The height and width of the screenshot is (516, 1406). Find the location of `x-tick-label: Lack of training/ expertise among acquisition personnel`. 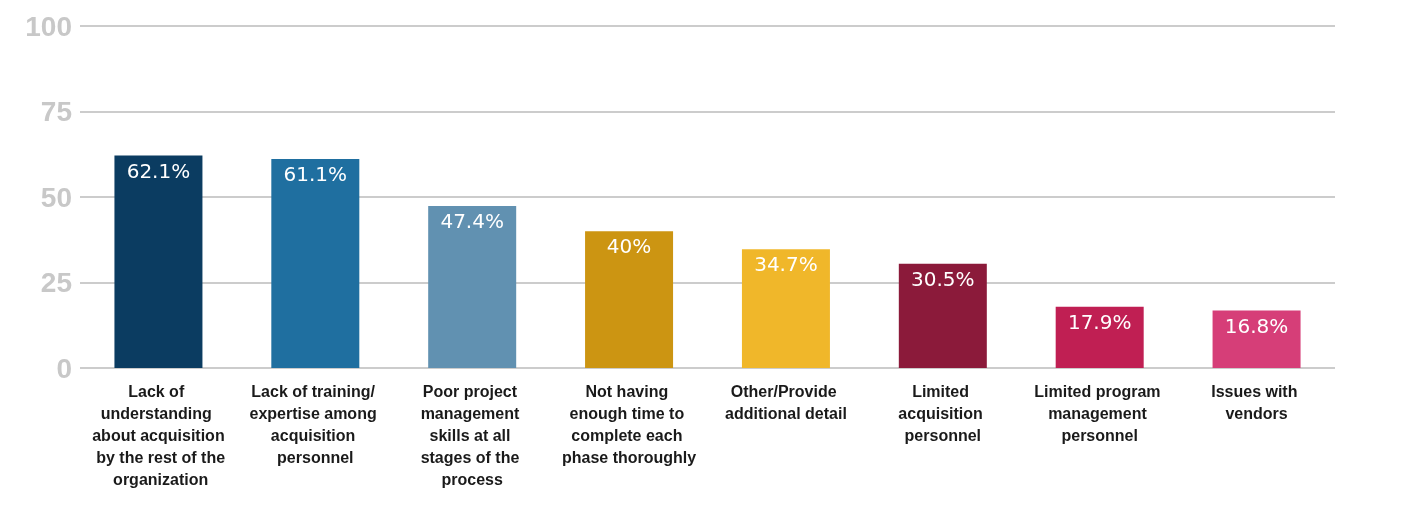

x-tick-label: Lack of training/ expertise among acquisition personnel is located at coordinates (315, 424).